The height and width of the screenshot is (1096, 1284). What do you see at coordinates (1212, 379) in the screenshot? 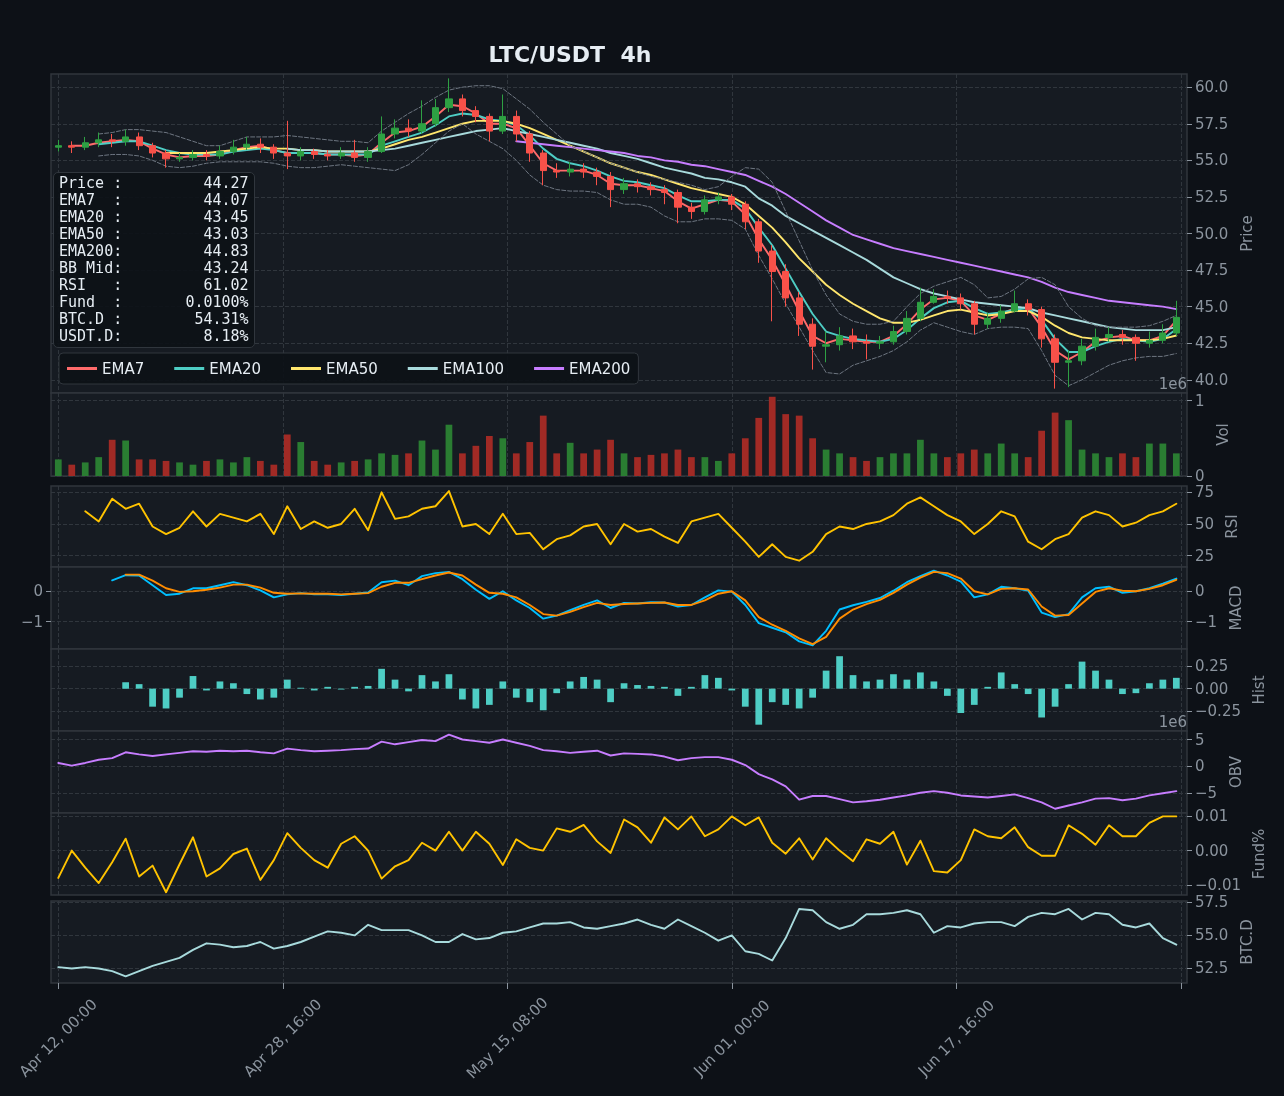
I see `y-tick-label: 40.0` at bounding box center [1212, 379].